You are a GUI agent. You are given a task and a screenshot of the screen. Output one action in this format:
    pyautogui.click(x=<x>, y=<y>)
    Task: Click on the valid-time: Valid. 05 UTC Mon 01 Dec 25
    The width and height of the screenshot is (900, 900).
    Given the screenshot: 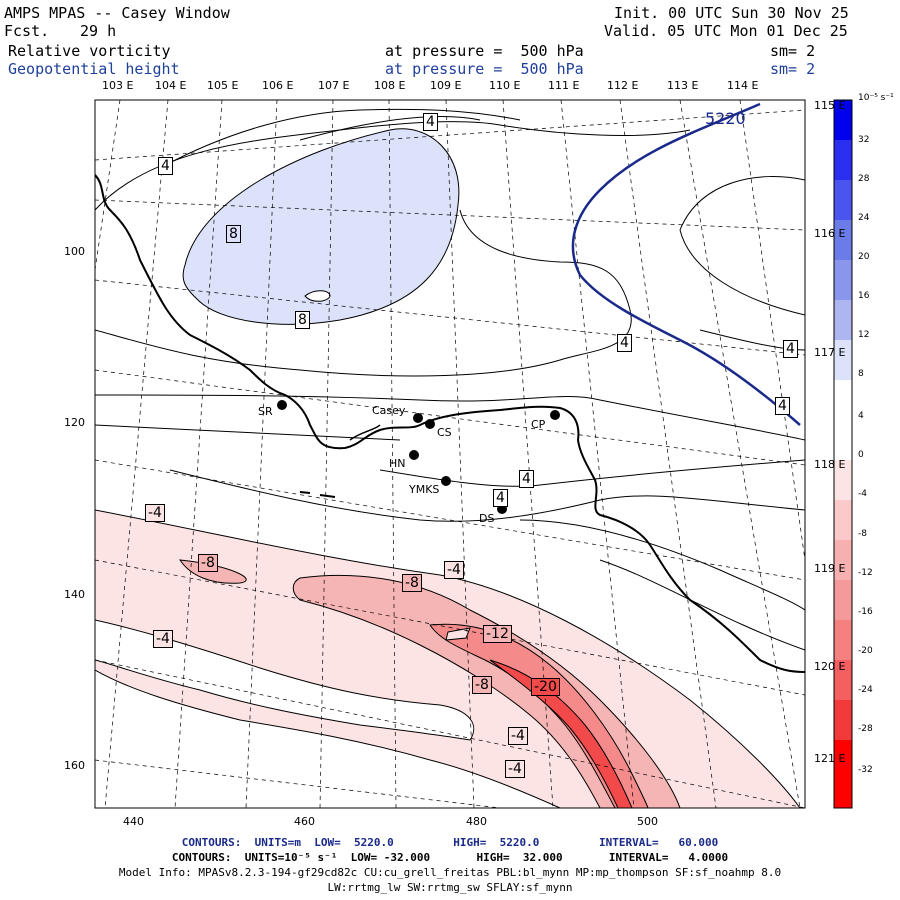 What is the action you would take?
    pyautogui.click(x=726, y=31)
    